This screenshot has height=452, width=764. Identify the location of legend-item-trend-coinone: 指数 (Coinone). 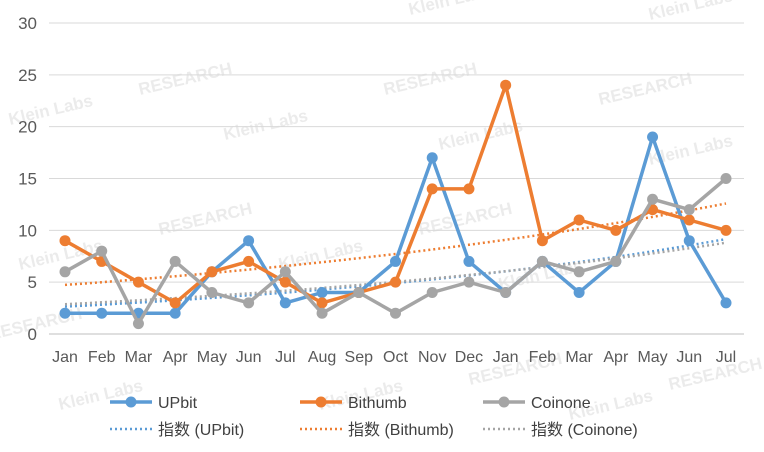
(560, 430).